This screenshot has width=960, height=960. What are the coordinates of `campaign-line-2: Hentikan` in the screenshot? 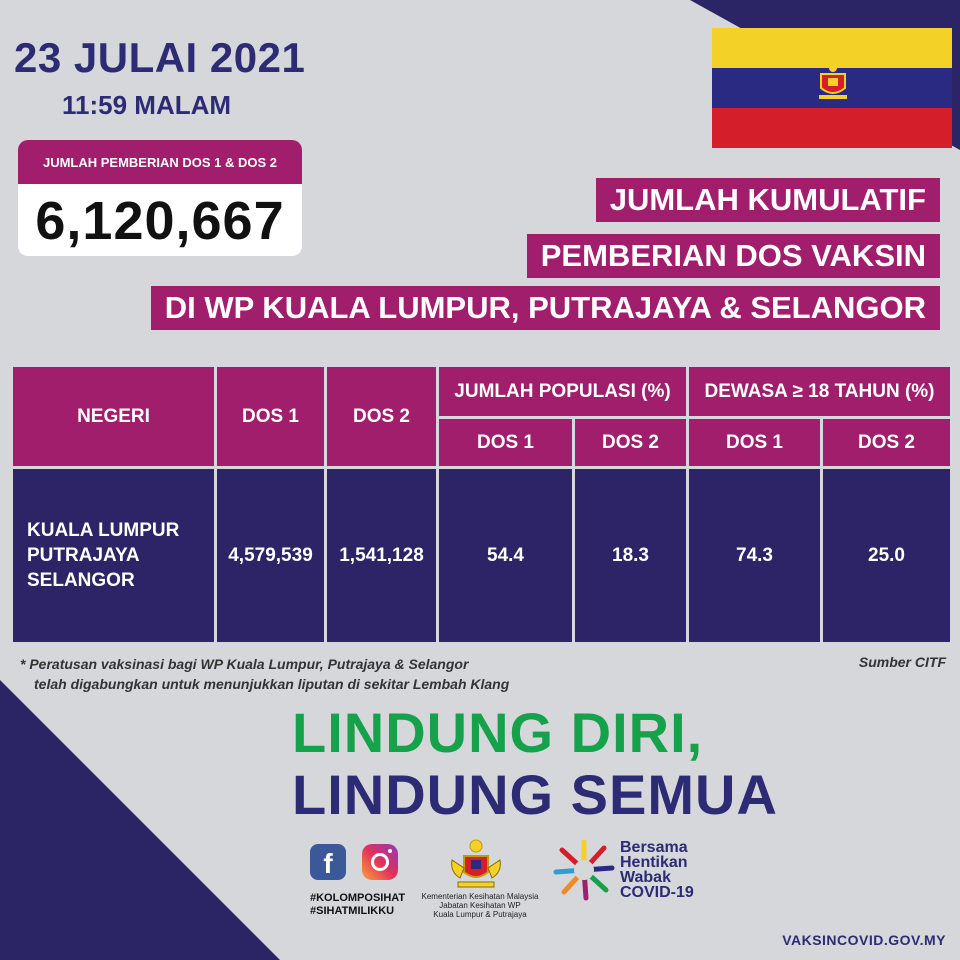 It's located at (654, 862).